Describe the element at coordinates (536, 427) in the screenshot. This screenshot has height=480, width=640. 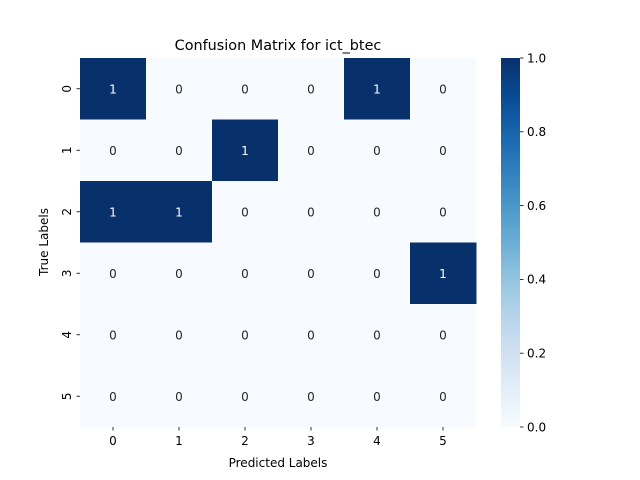
I see `colorbar-tick-label: 0.0` at that location.